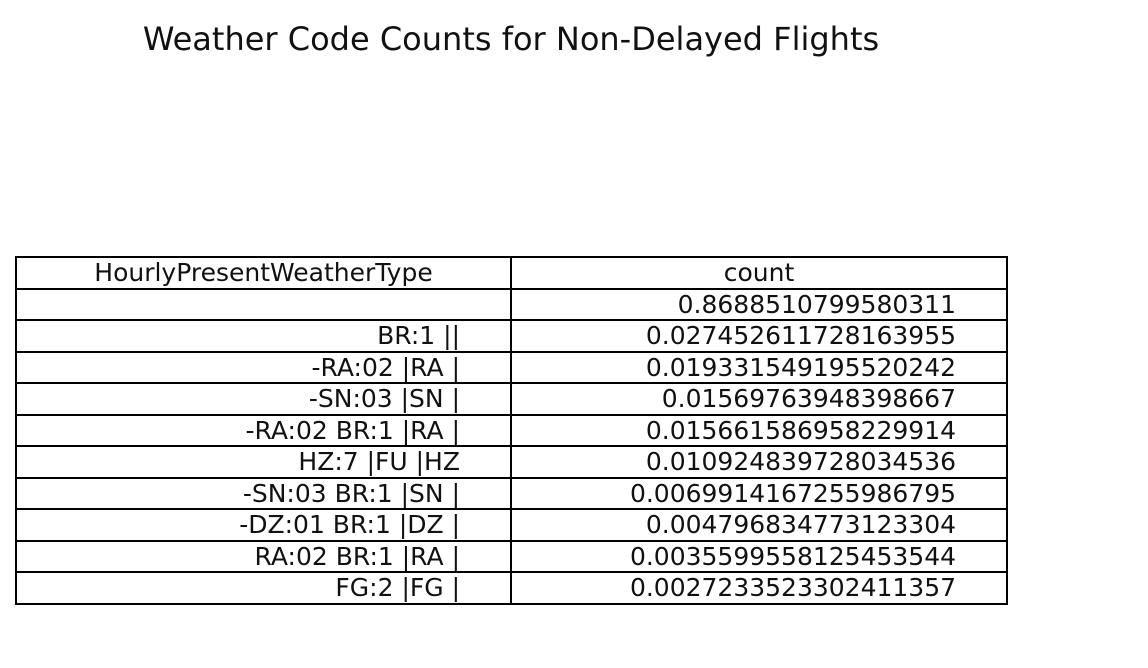  I want to click on count-cell: 0.01569763948398667, so click(759, 399).